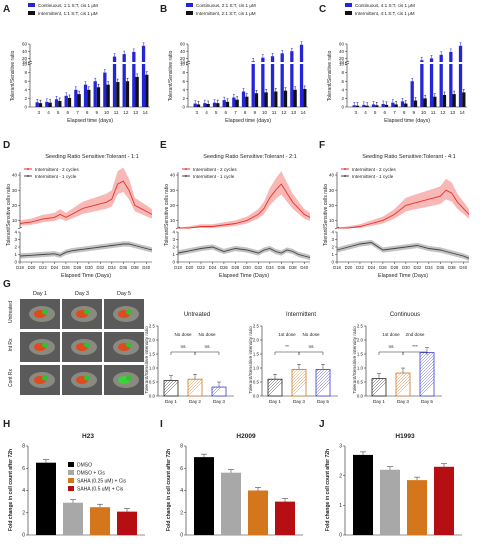 The width and height of the screenshot is (483, 550). Describe the element at coordinates (32, 267) in the screenshot. I see `x-tick-label: D20` at that location.